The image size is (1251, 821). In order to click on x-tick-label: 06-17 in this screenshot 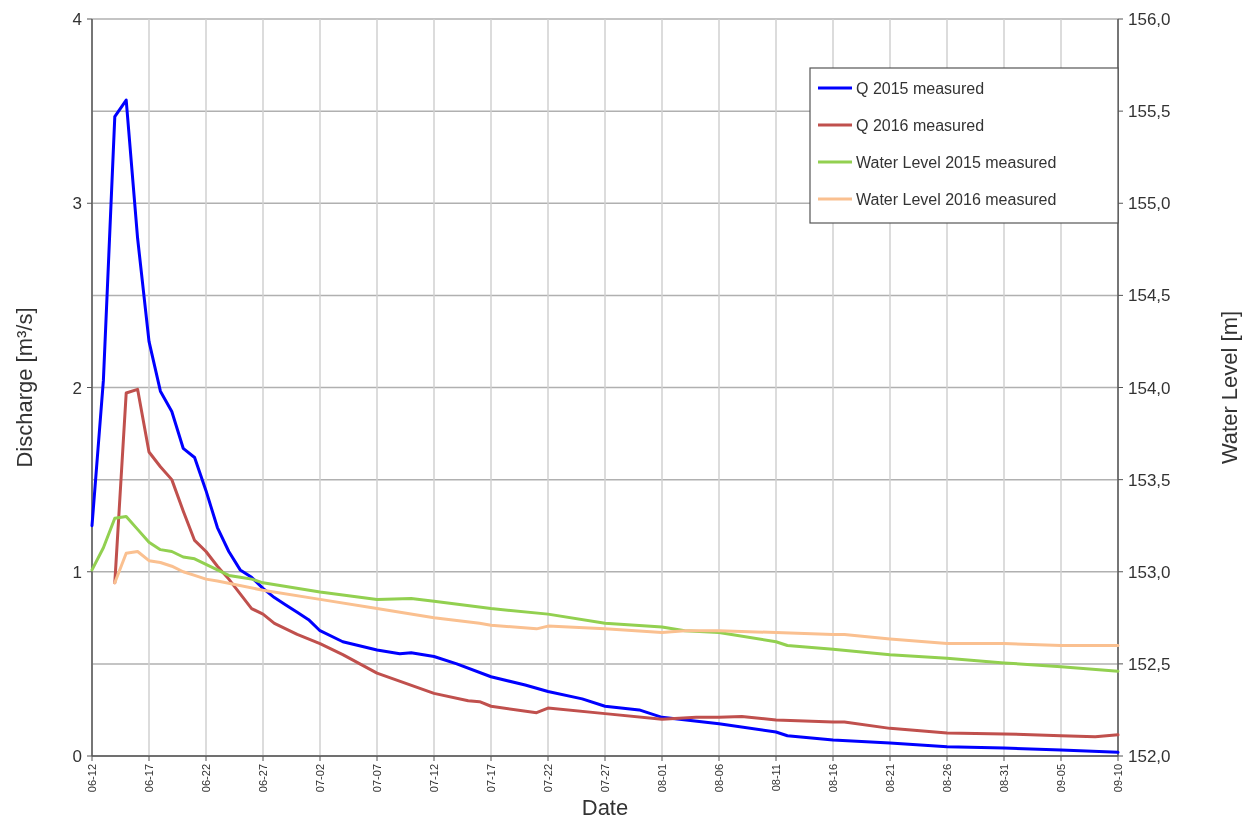, I will do `click(149, 778)`.